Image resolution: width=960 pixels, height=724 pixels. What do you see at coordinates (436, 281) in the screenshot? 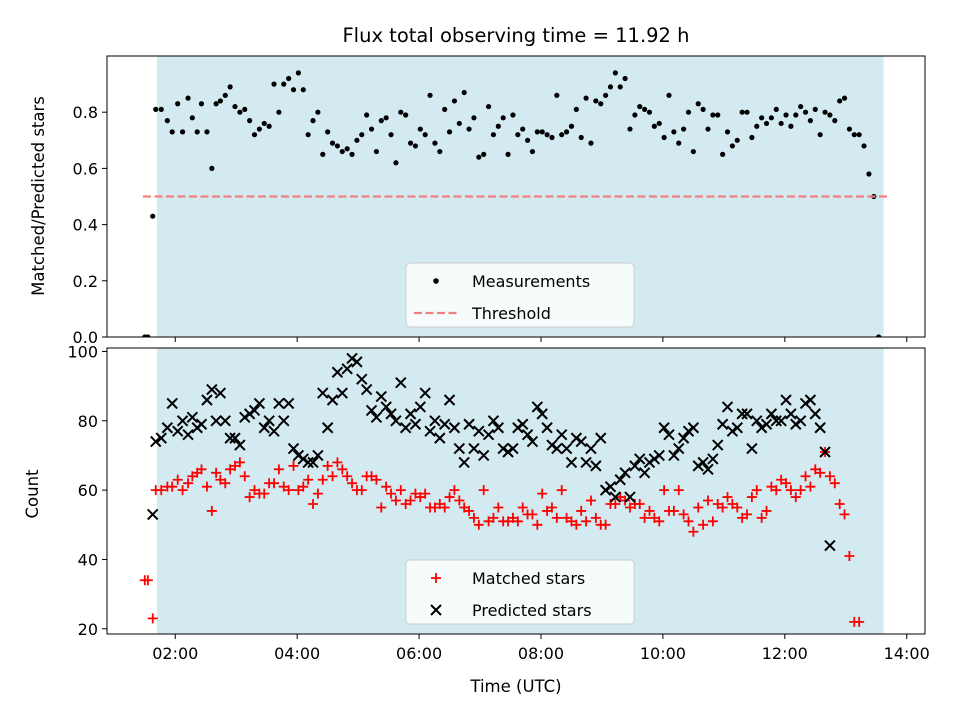
I see `legend-dot-marker` at bounding box center [436, 281].